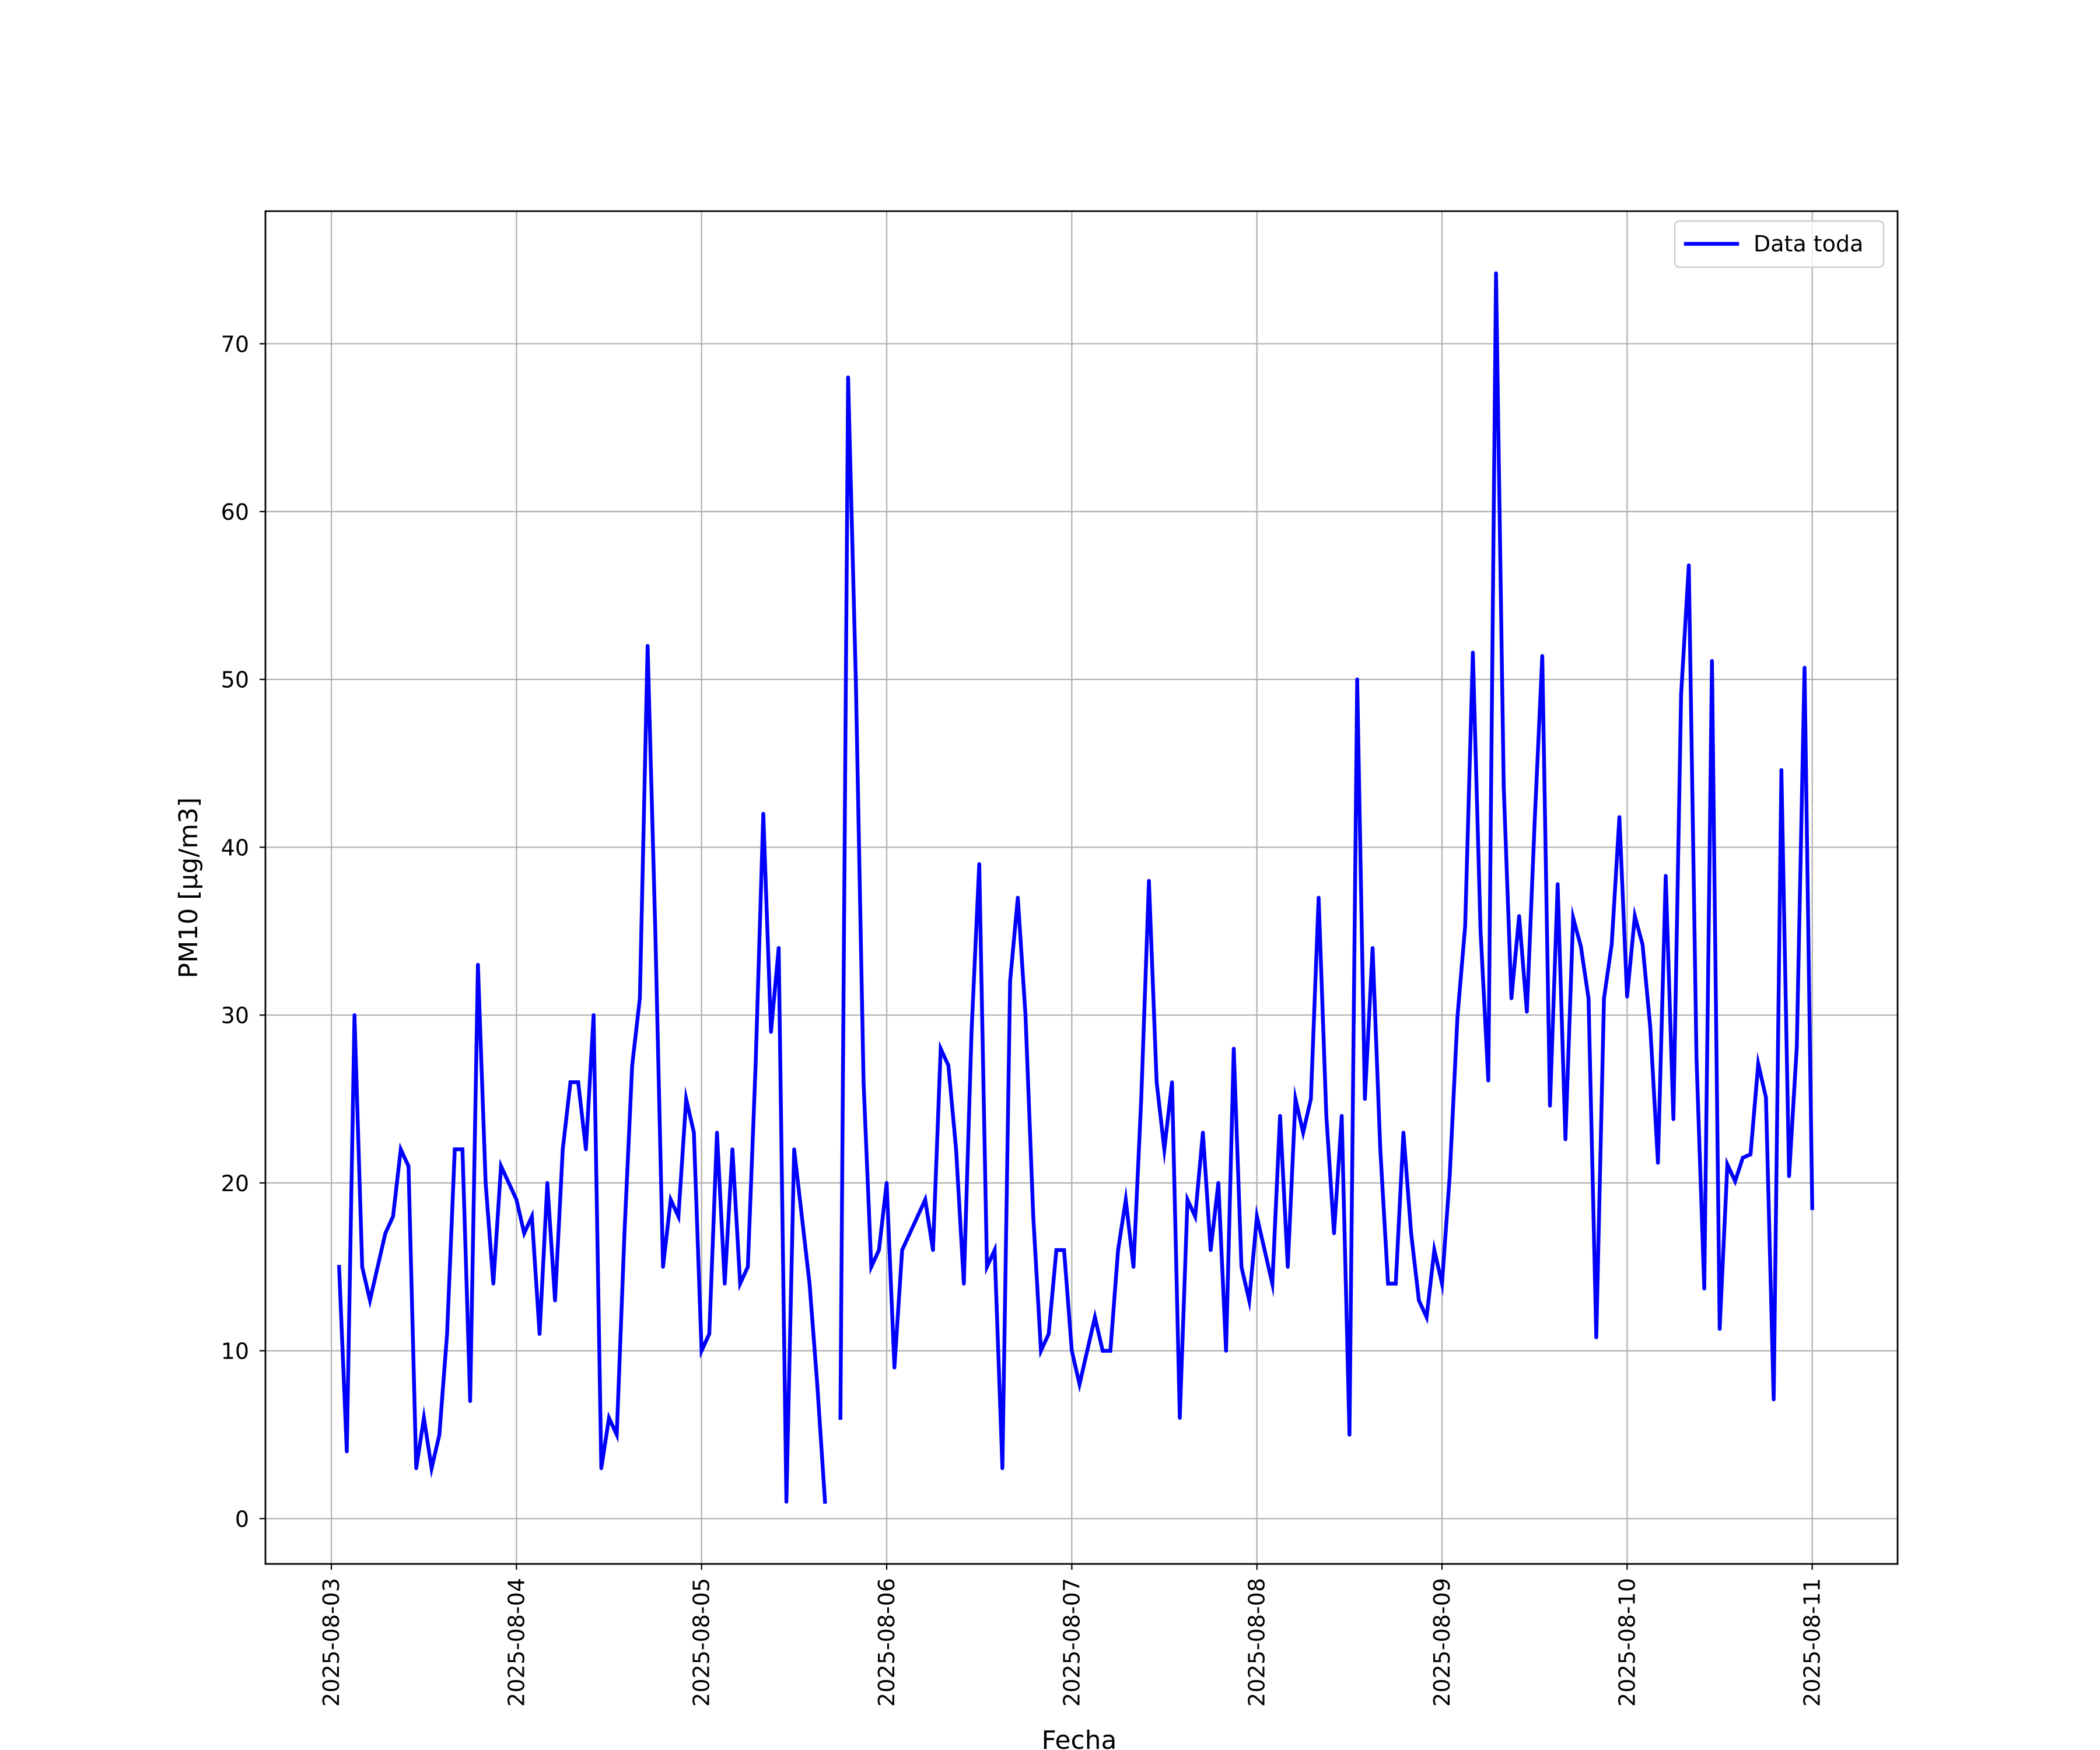  I want to click on y-tick-label: 70, so click(235, 344).